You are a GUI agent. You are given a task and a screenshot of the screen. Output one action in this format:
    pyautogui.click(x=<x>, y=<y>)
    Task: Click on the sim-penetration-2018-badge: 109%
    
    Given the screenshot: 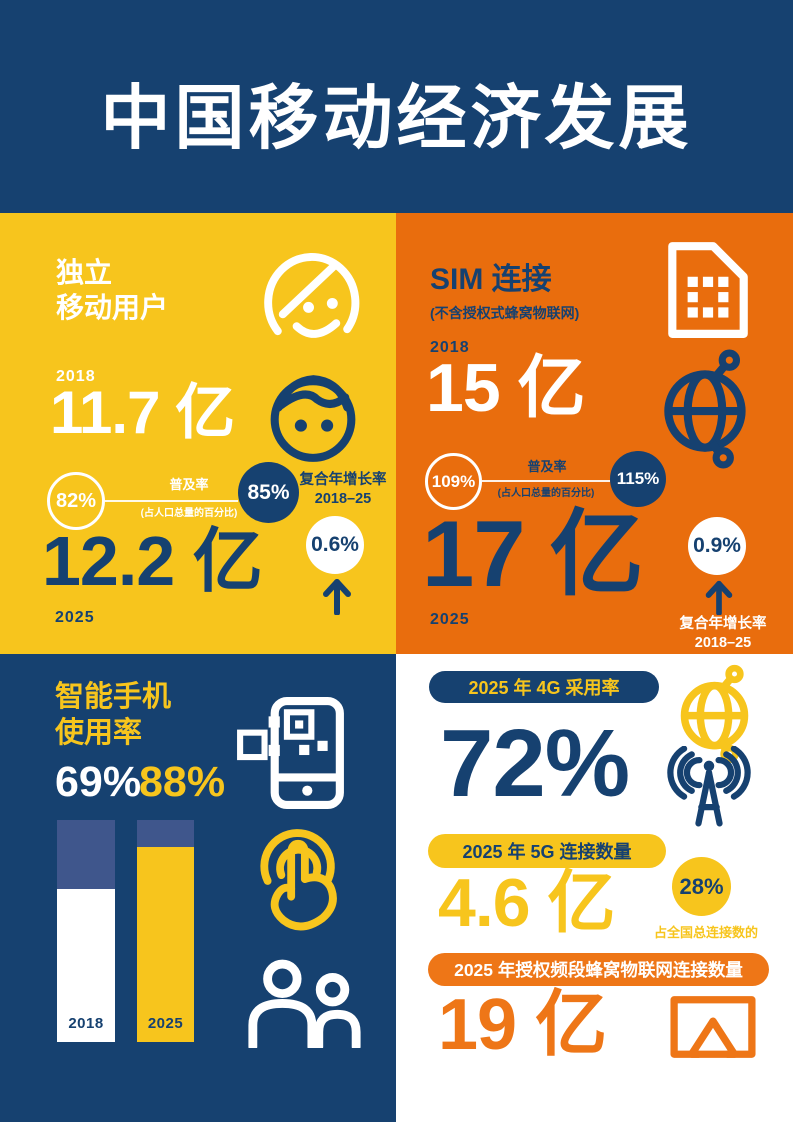 What is the action you would take?
    pyautogui.click(x=453, y=481)
    